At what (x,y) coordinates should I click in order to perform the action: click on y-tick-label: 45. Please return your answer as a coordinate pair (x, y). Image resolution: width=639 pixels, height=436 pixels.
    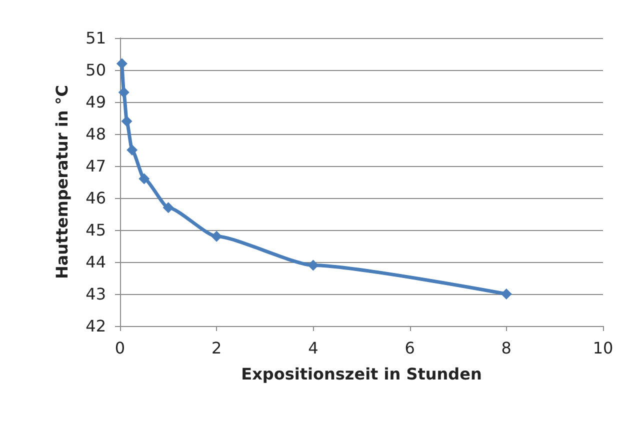
    Looking at the image, I should click on (96, 230).